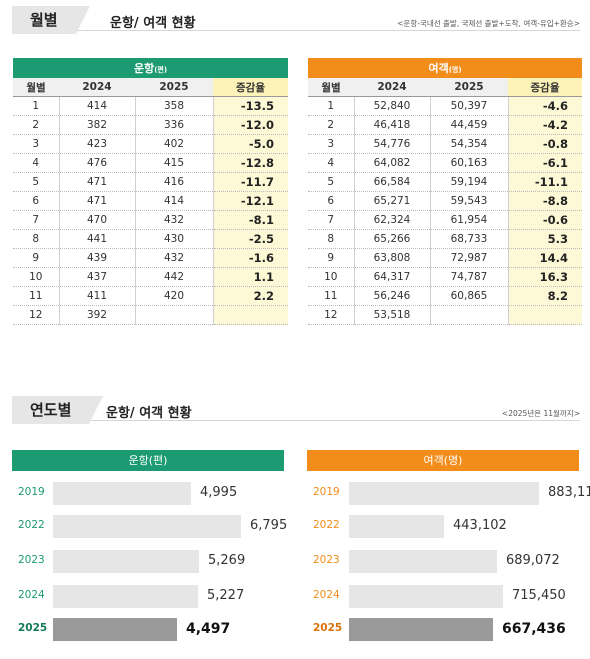  I want to click on bar-value-label: 5,227, so click(226, 595).